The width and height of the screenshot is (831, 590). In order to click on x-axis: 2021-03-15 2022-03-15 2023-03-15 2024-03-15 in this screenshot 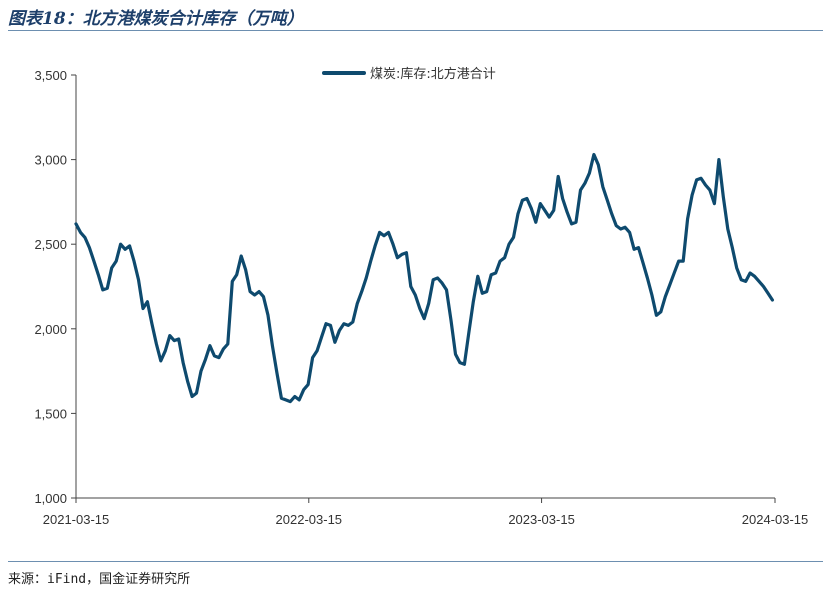, I will do `click(426, 512)`.